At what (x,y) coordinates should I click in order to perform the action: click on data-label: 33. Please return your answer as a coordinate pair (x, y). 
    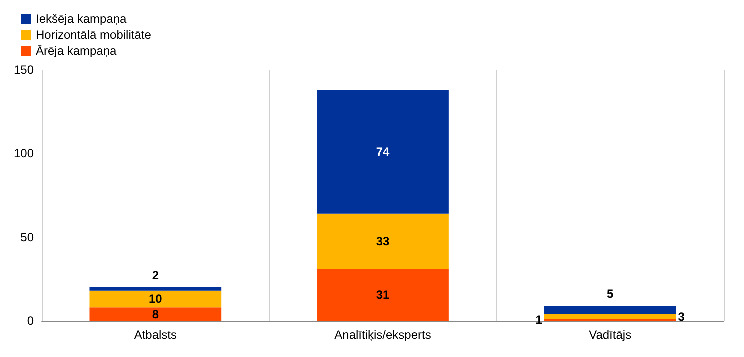
    Looking at the image, I should click on (383, 241).